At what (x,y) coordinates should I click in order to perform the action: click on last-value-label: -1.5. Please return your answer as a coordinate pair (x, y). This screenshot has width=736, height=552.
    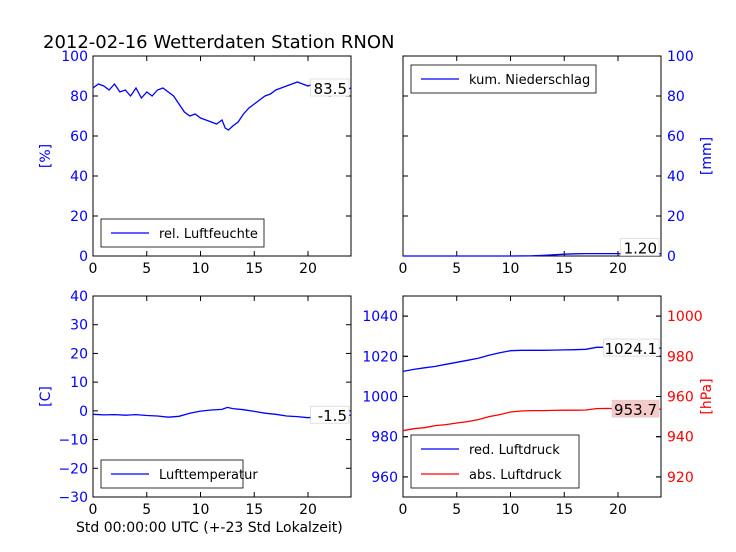
    Looking at the image, I should click on (332, 416).